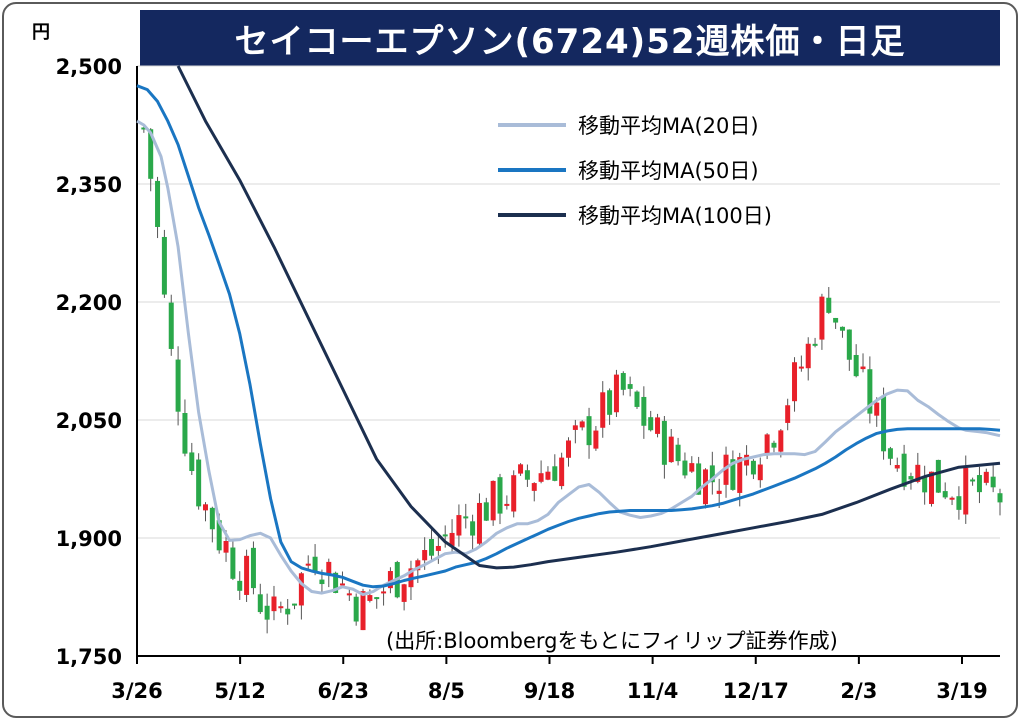 Image resolution: width=1024 pixels, height=723 pixels. Describe the element at coordinates (668, 126) in the screenshot. I see `legend-label-ma20: 移動平均MA(20日)` at that location.